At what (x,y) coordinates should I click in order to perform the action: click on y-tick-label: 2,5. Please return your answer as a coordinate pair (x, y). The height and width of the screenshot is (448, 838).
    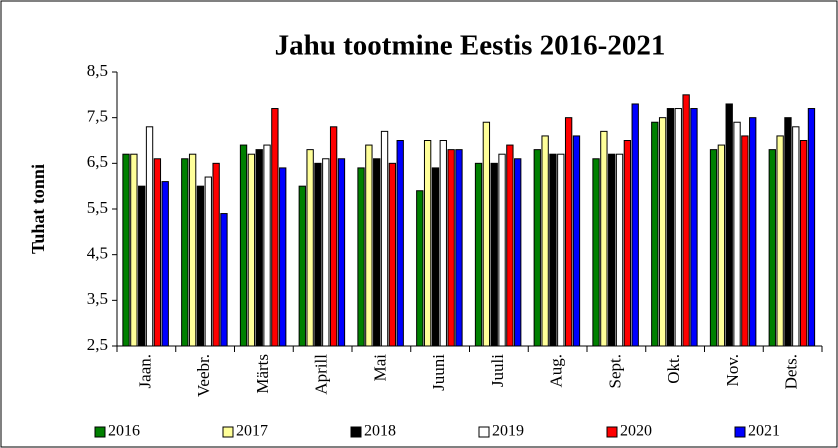
    Looking at the image, I should click on (97, 344).